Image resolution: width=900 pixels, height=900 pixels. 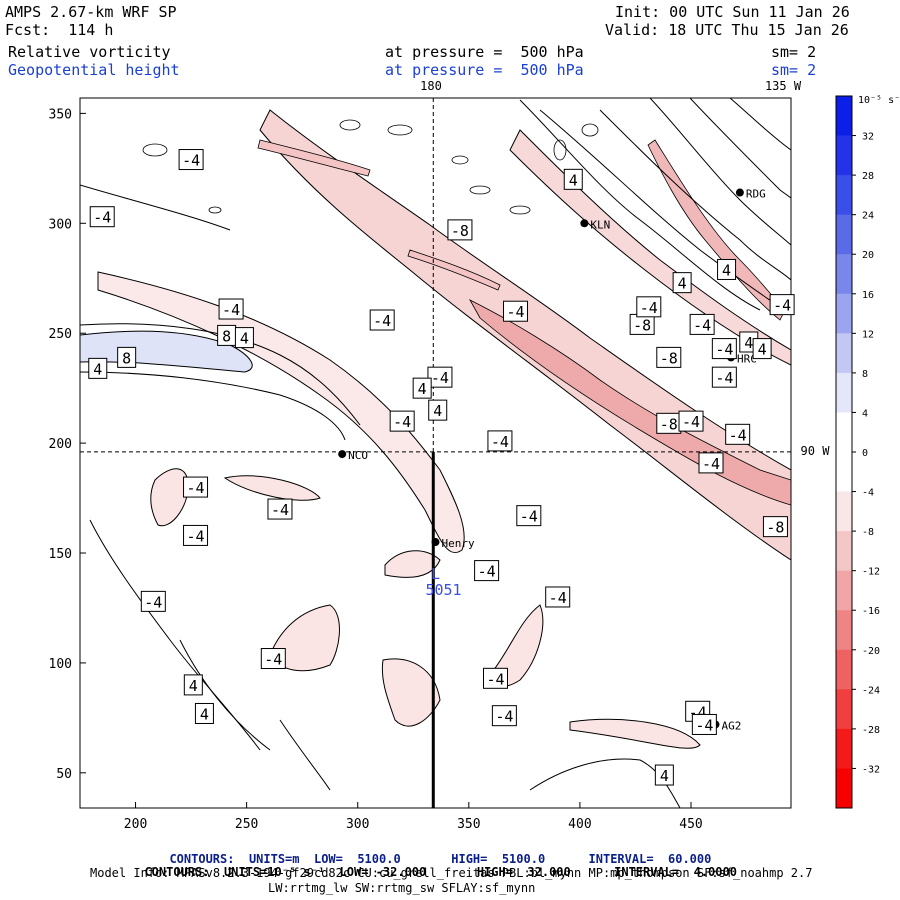 I want to click on field1-level: at pressure = 500 hPa, so click(x=484, y=52).